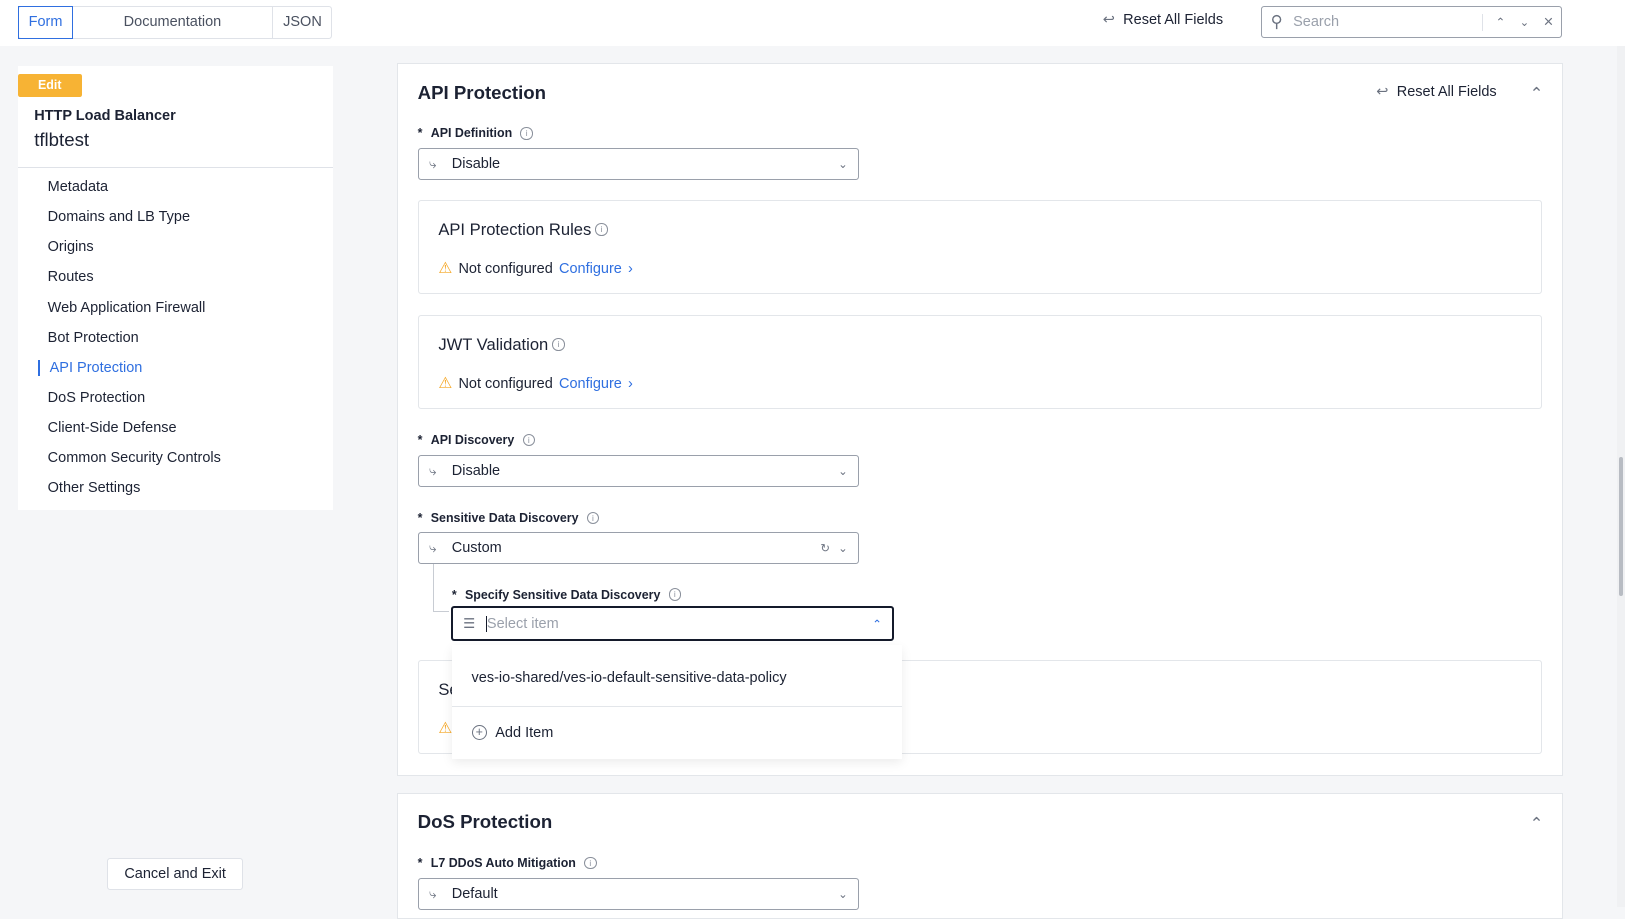  What do you see at coordinates (441, 588) in the screenshot?
I see `tree-connector` at bounding box center [441, 588].